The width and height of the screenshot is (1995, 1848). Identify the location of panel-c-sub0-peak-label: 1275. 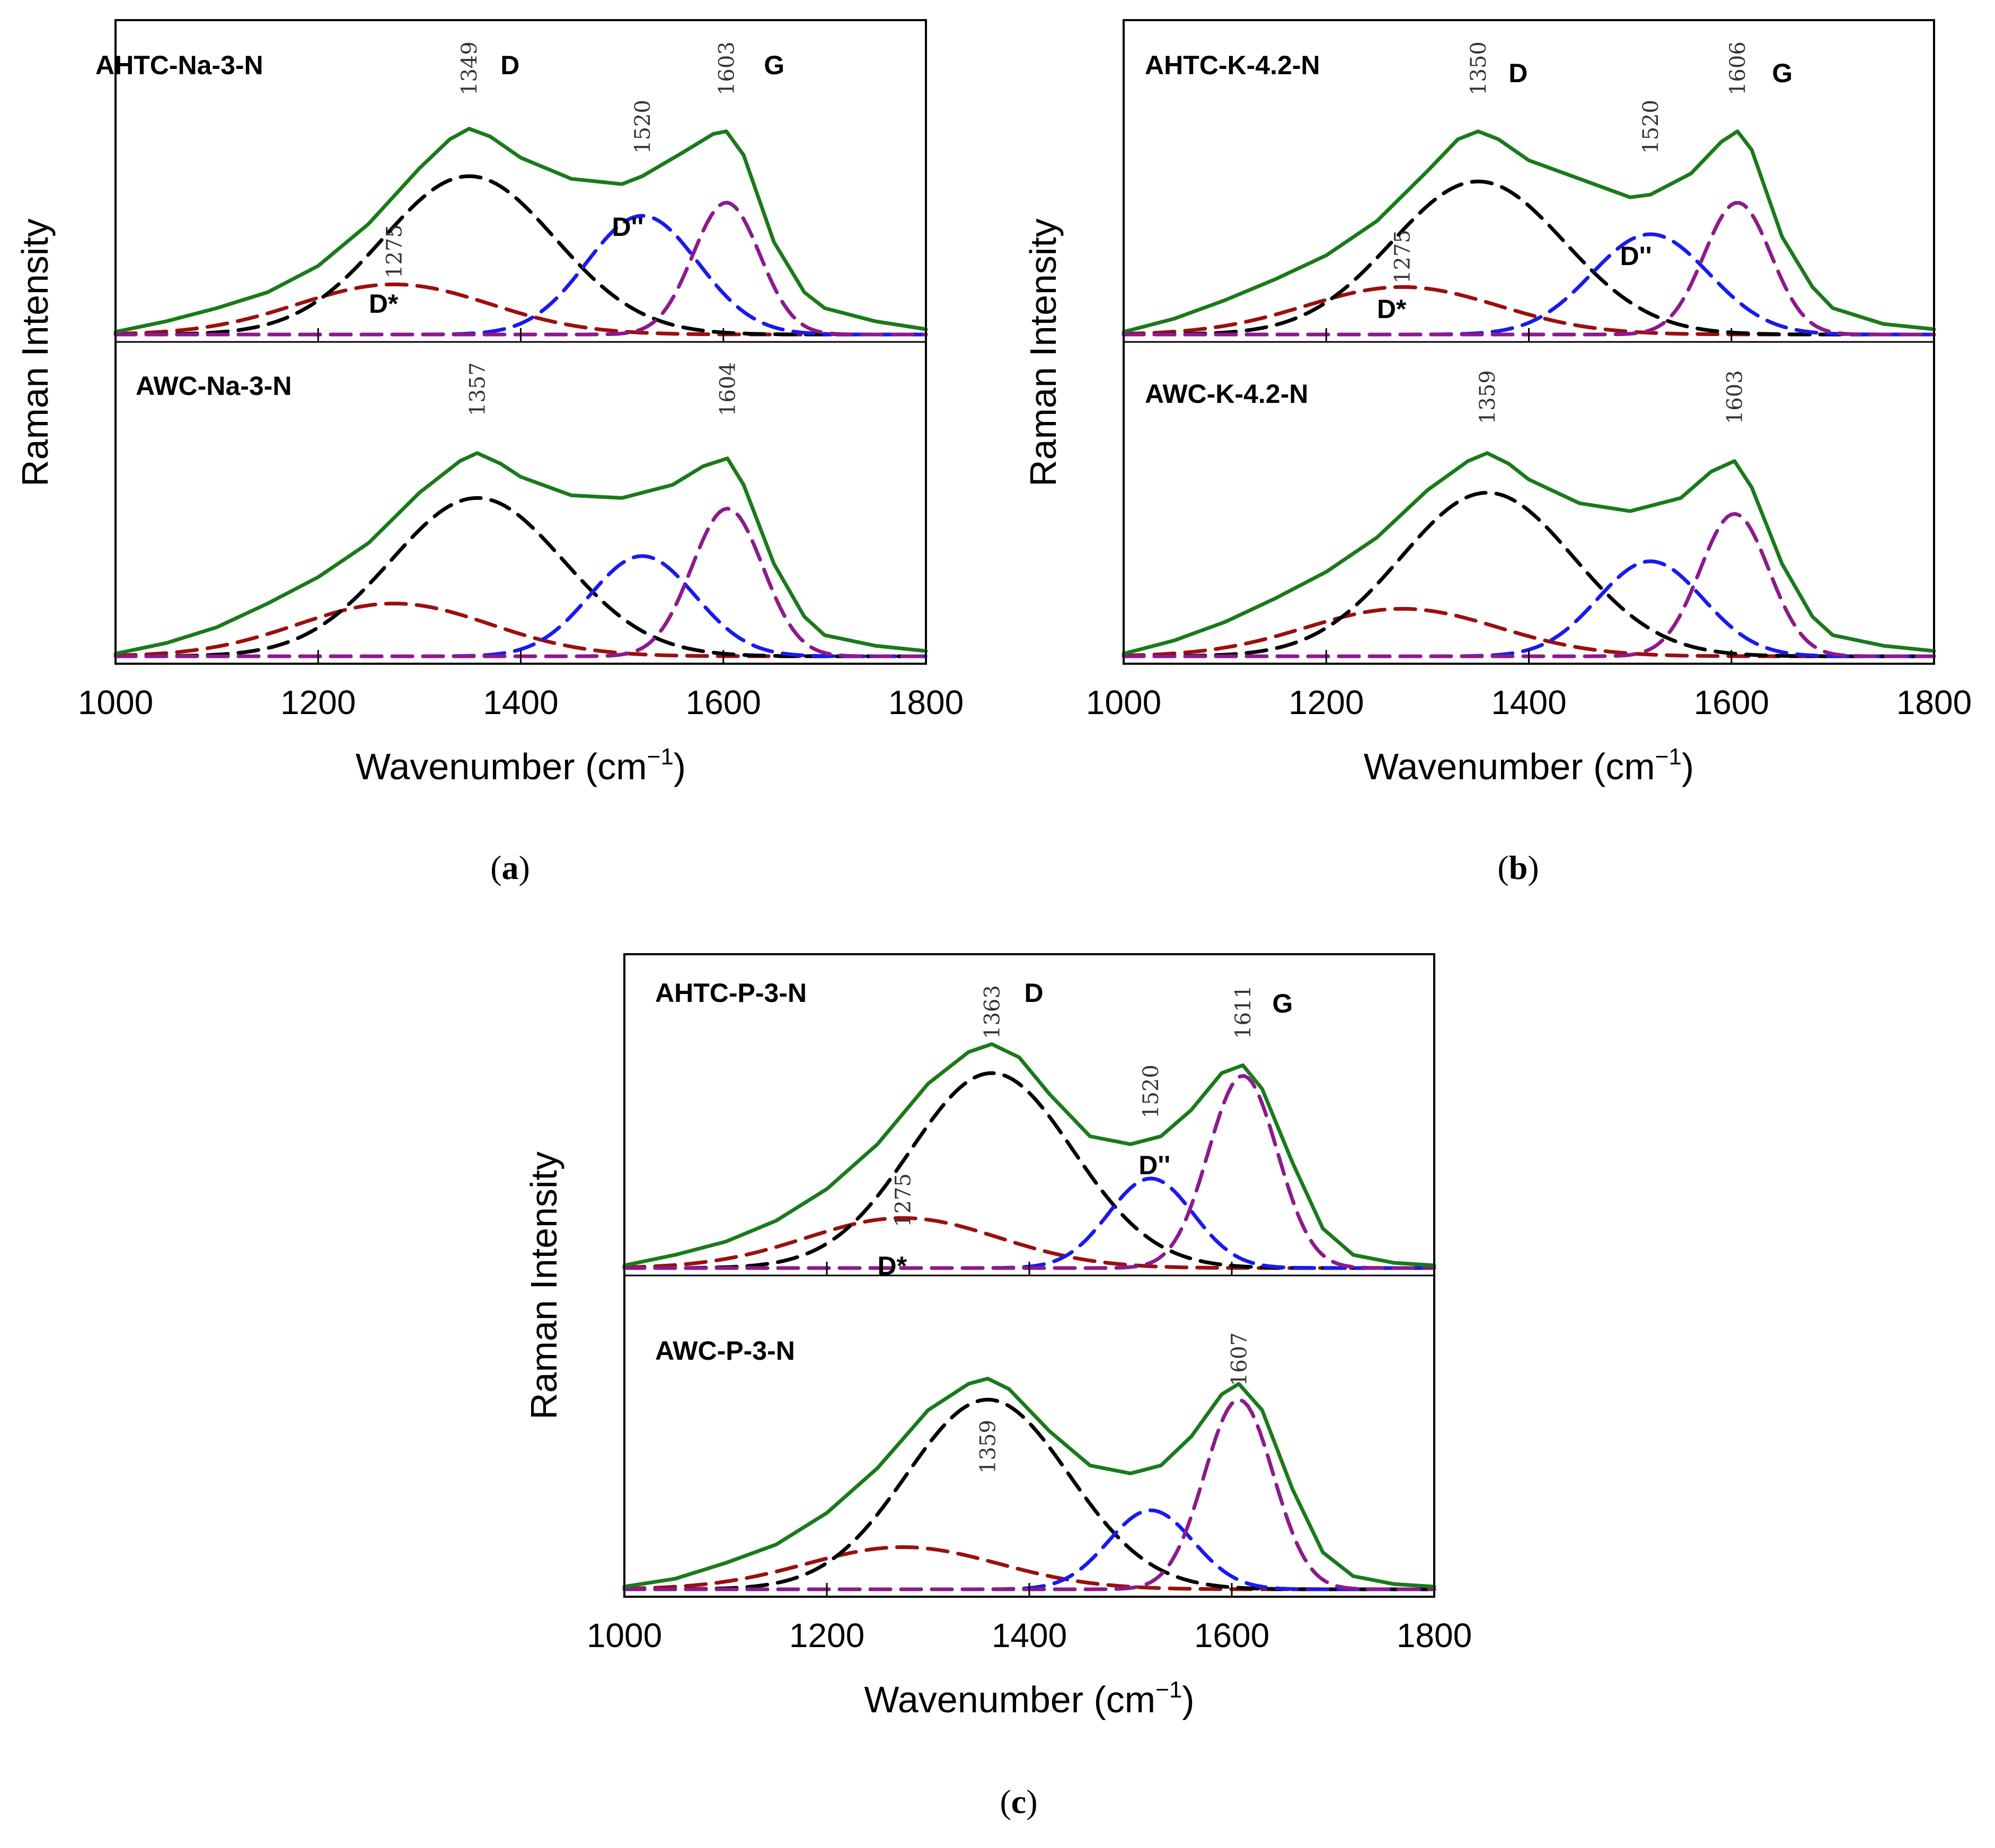
(903, 1200).